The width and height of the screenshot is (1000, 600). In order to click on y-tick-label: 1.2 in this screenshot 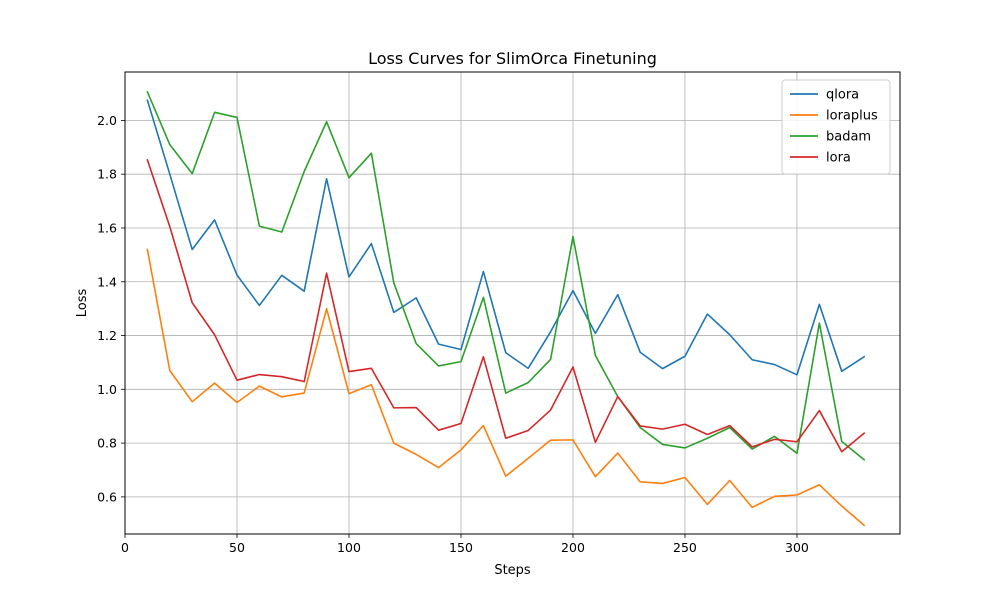, I will do `click(107, 335)`.